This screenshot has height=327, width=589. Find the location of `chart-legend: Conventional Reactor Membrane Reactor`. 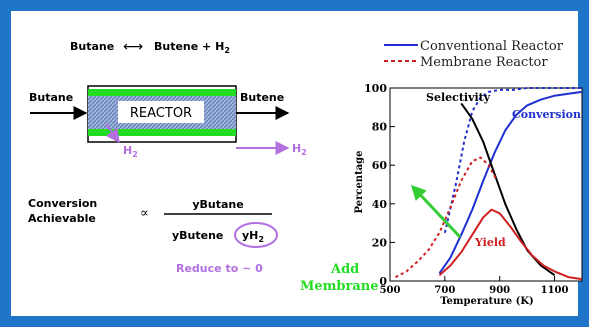

chart-legend: Conventional Reactor Membrane Reactor is located at coordinates (474, 54).